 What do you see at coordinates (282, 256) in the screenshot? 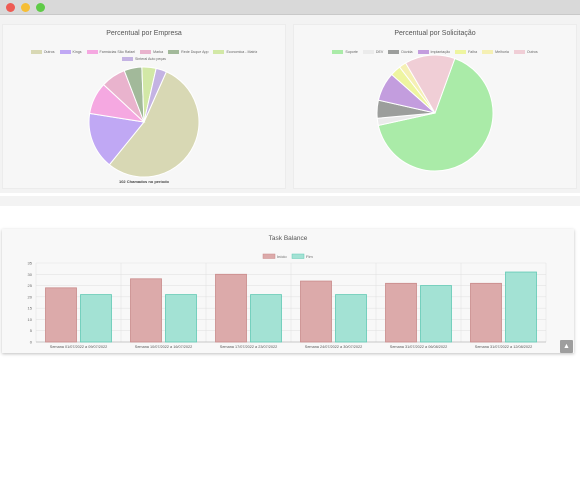
I see `legend-label: Início` at bounding box center [282, 256].